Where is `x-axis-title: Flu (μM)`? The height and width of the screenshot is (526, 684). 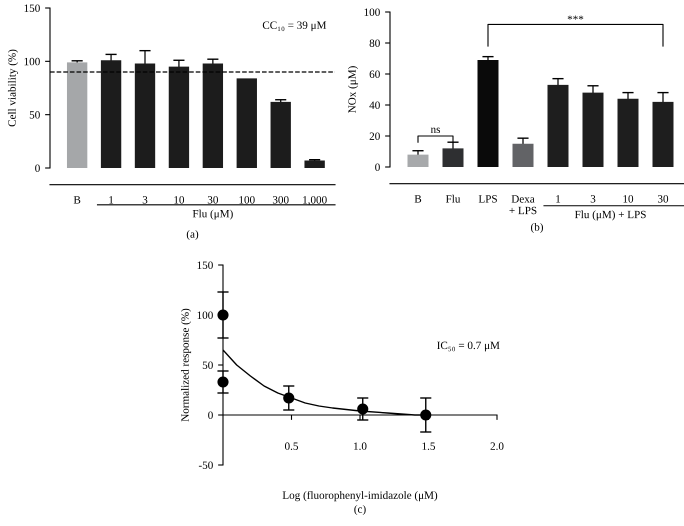 x-axis-title: Flu (μM) is located at coordinates (212, 215).